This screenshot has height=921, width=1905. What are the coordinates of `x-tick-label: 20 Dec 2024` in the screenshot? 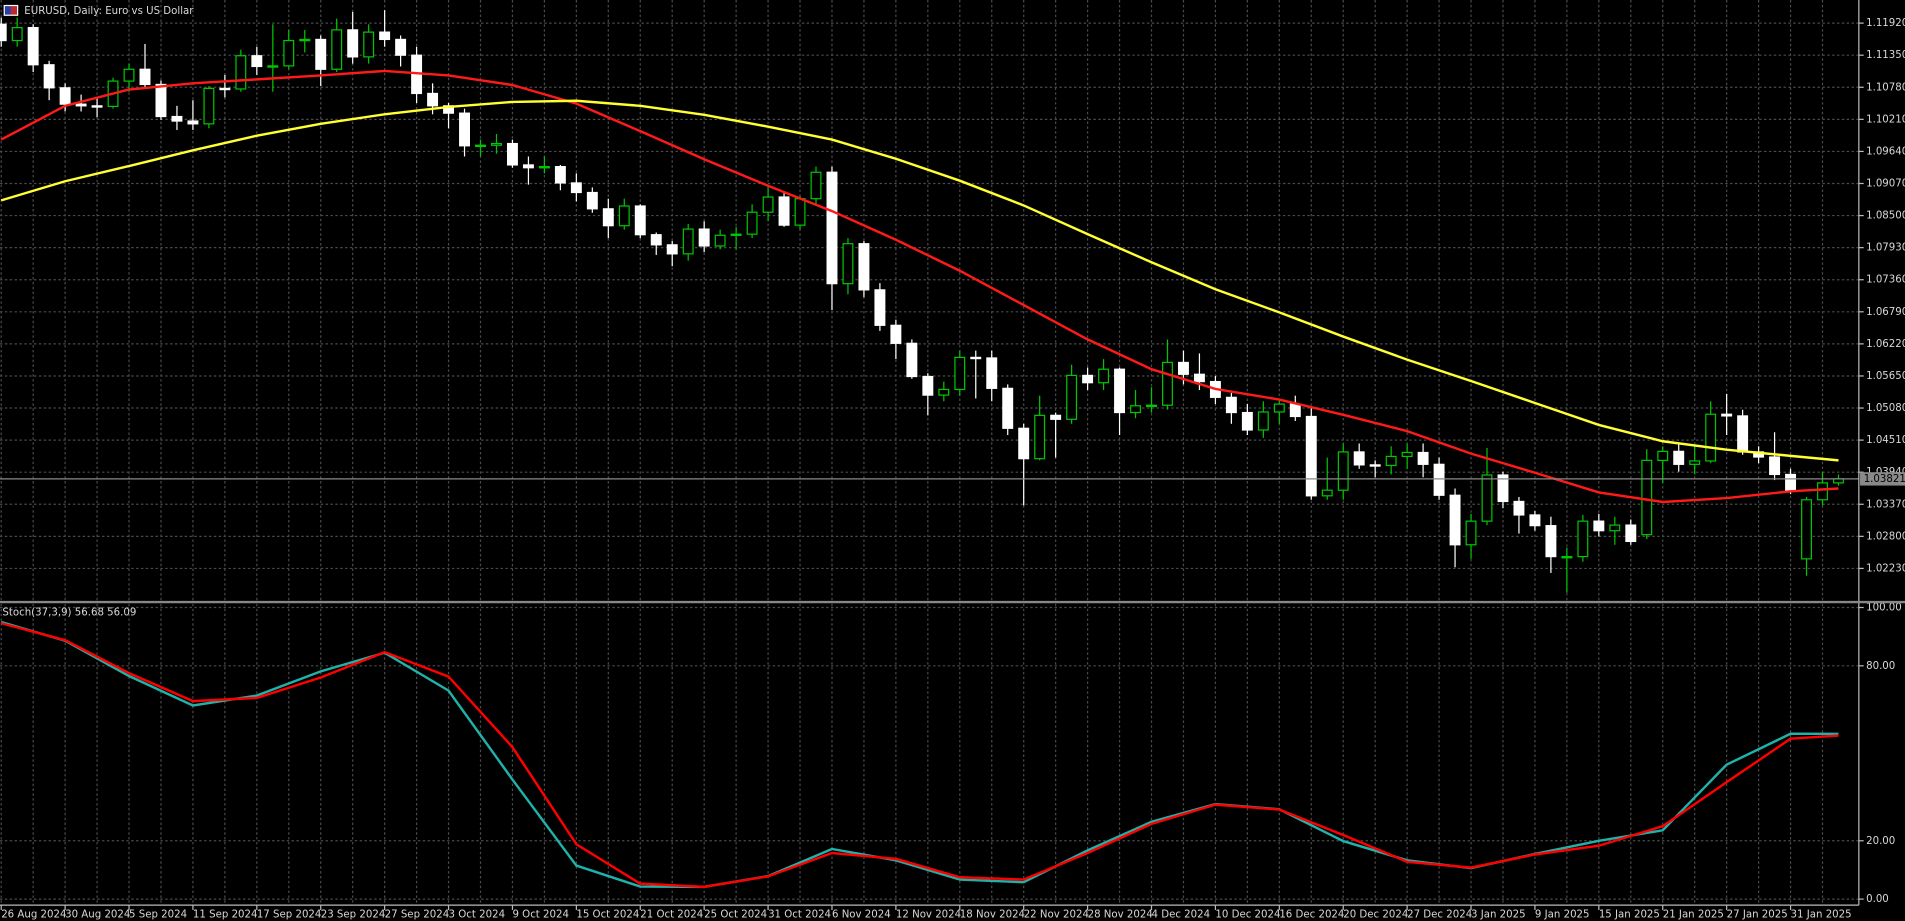 It's located at (1375, 914).